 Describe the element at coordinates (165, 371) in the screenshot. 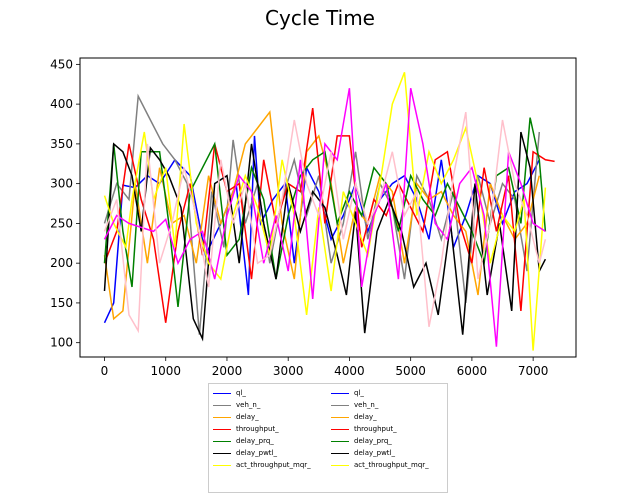

I see `x-tick-label: 1000` at that location.